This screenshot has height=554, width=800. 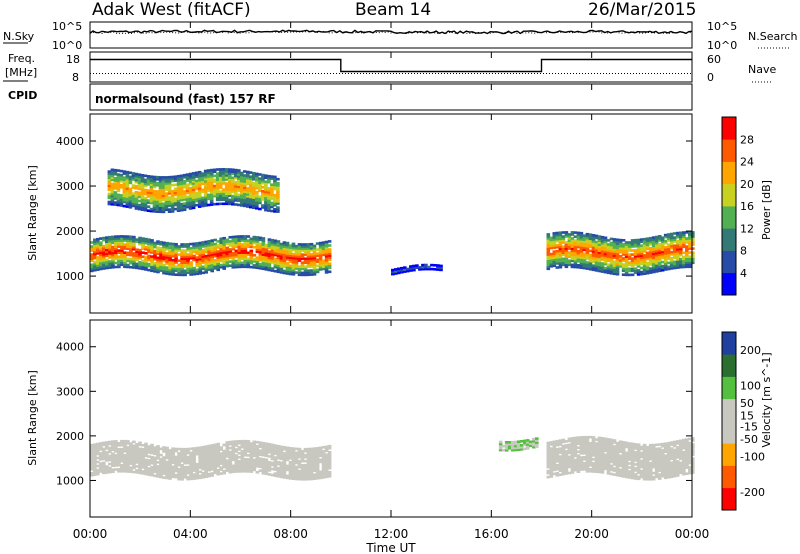 What do you see at coordinates (21, 72) in the screenshot?
I see `freq-label-line2: [MHz]` at bounding box center [21, 72].